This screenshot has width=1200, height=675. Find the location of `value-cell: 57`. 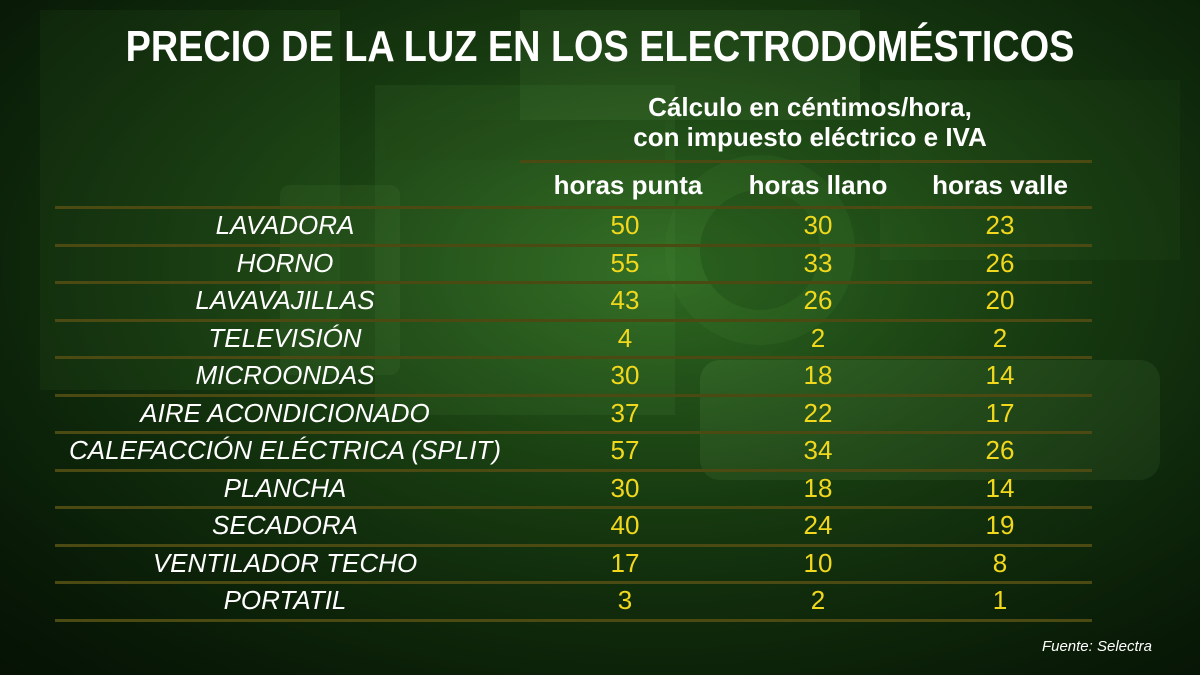

value-cell: 57 is located at coordinates (625, 450).